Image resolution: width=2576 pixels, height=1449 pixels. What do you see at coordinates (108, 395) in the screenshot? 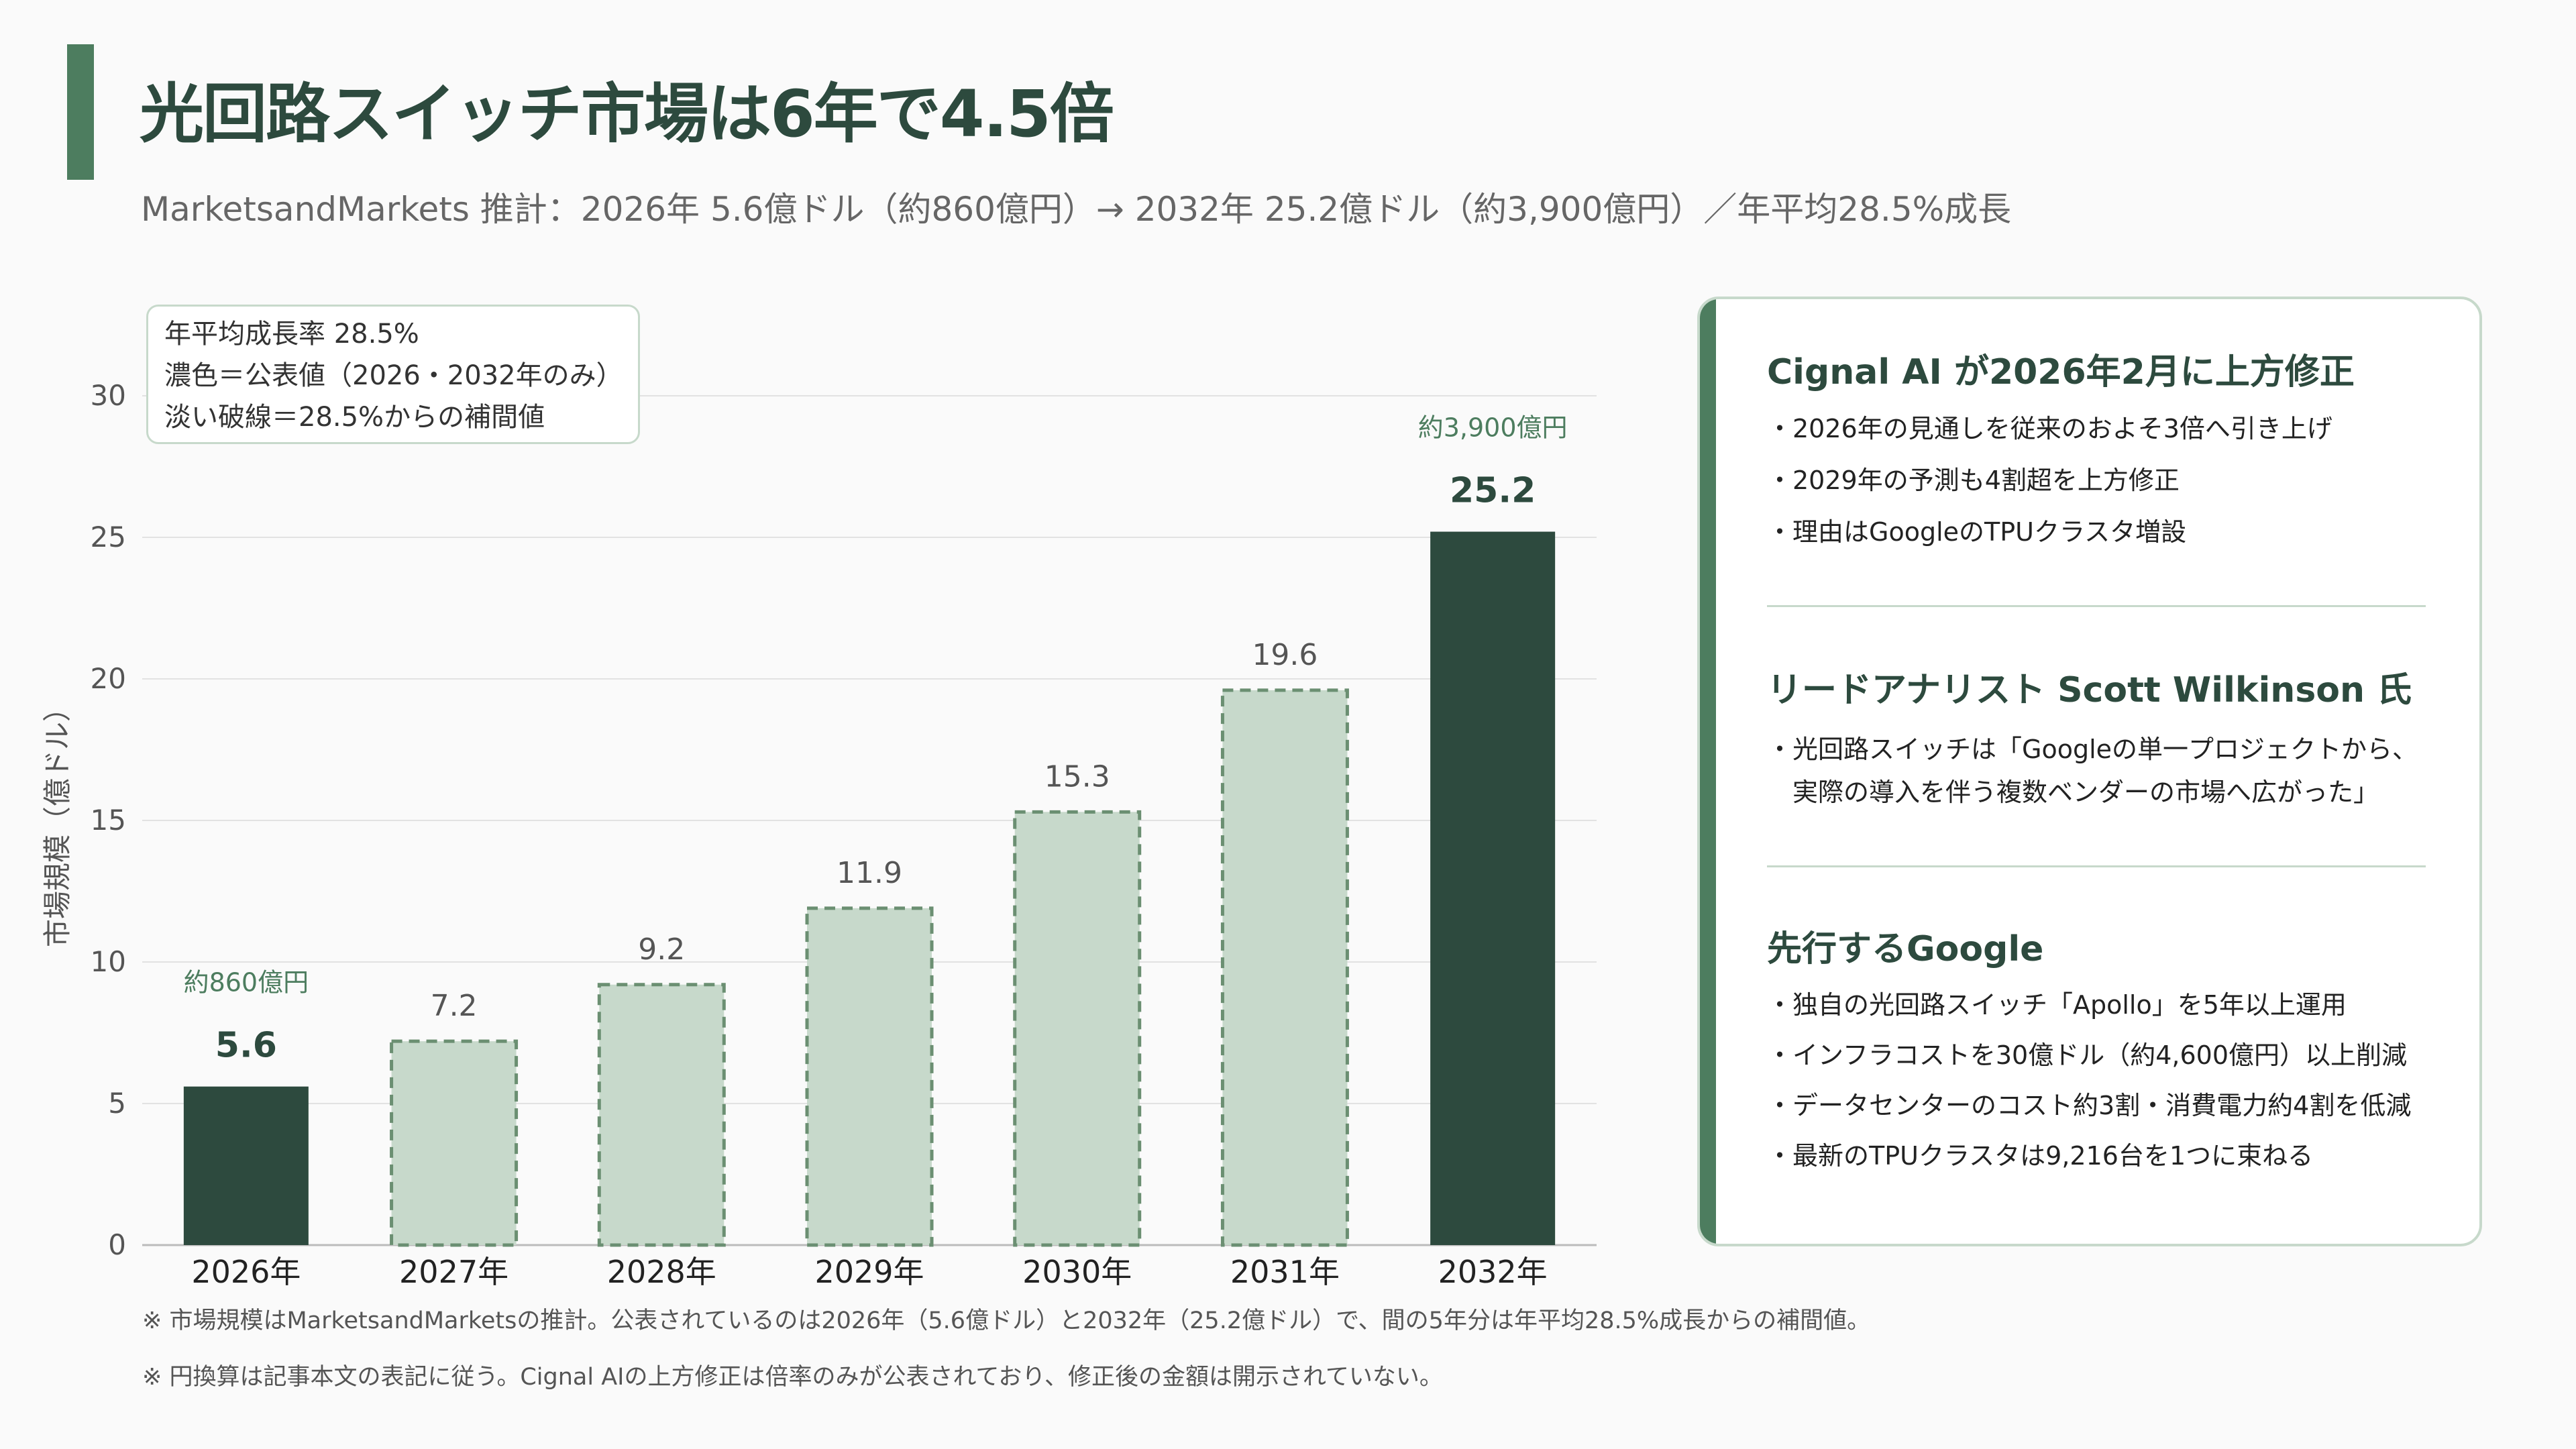
I see `y-tick-label: 30` at bounding box center [108, 395].